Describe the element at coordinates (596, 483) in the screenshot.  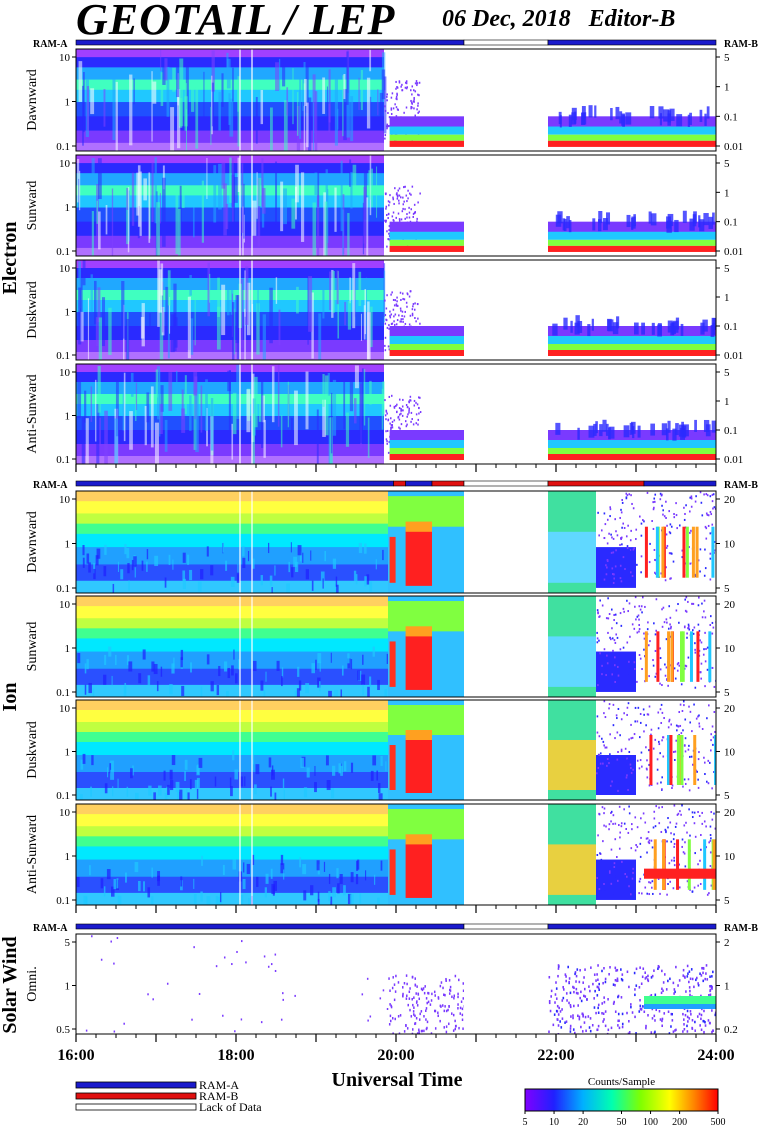
I see `ram-segment-ram-b` at that location.